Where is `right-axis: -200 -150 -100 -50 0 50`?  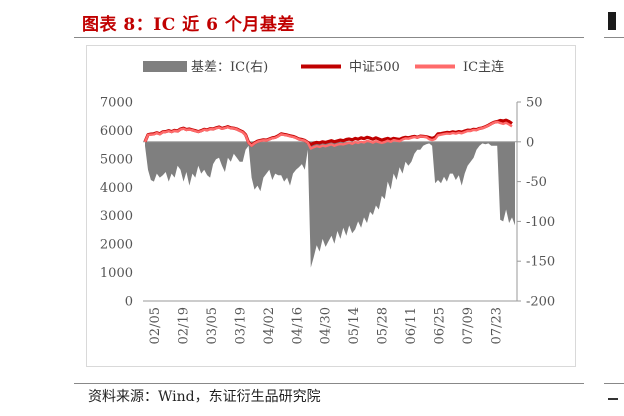
right-axis: -200 -150 -100 -50 0 50 is located at coordinates (535, 203).